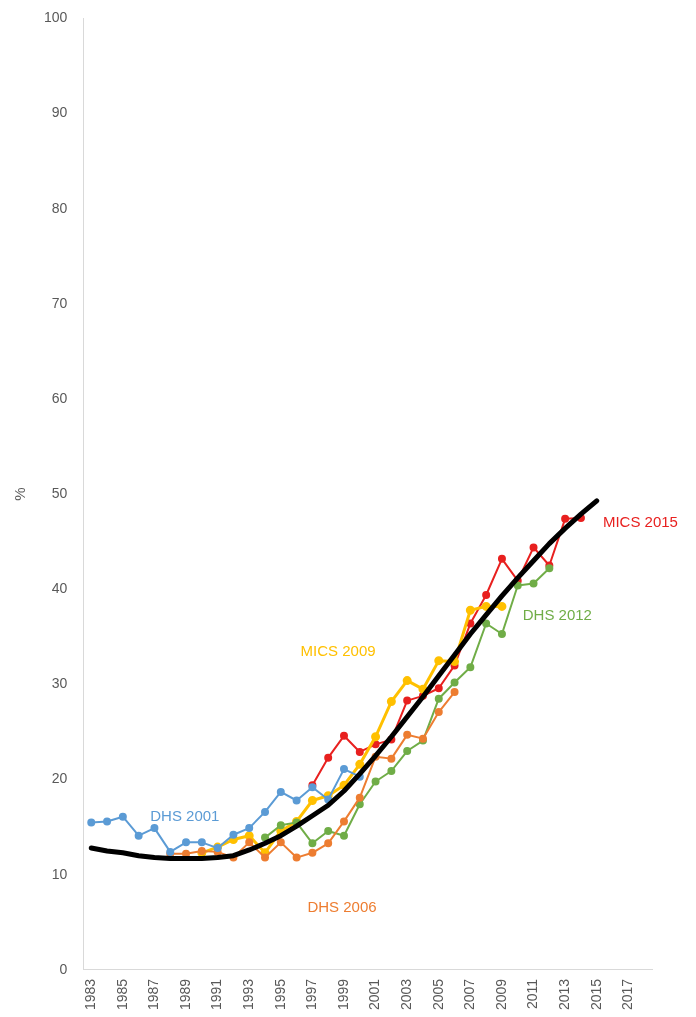 The image size is (696, 1017). I want to click on text: DHS 2006, so click(342, 906).